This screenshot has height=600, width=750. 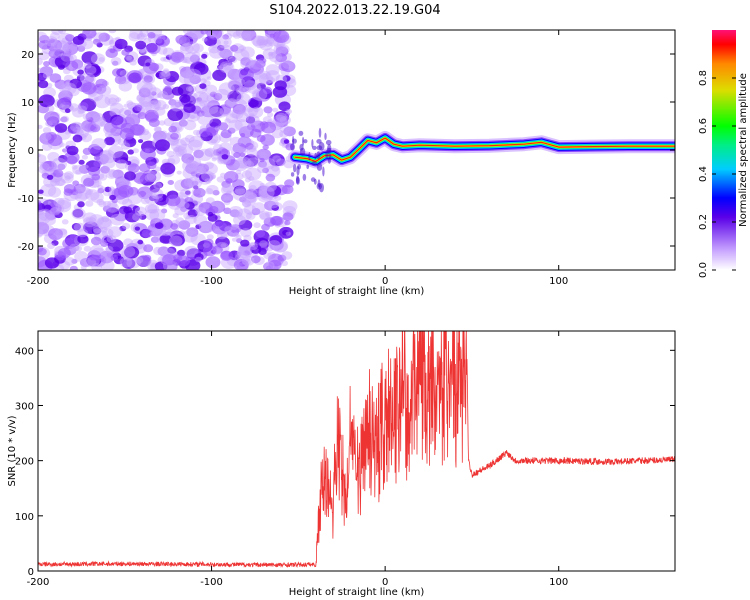 What do you see at coordinates (558, 582) in the screenshot?
I see `x-tick-label: 100` at bounding box center [558, 582].